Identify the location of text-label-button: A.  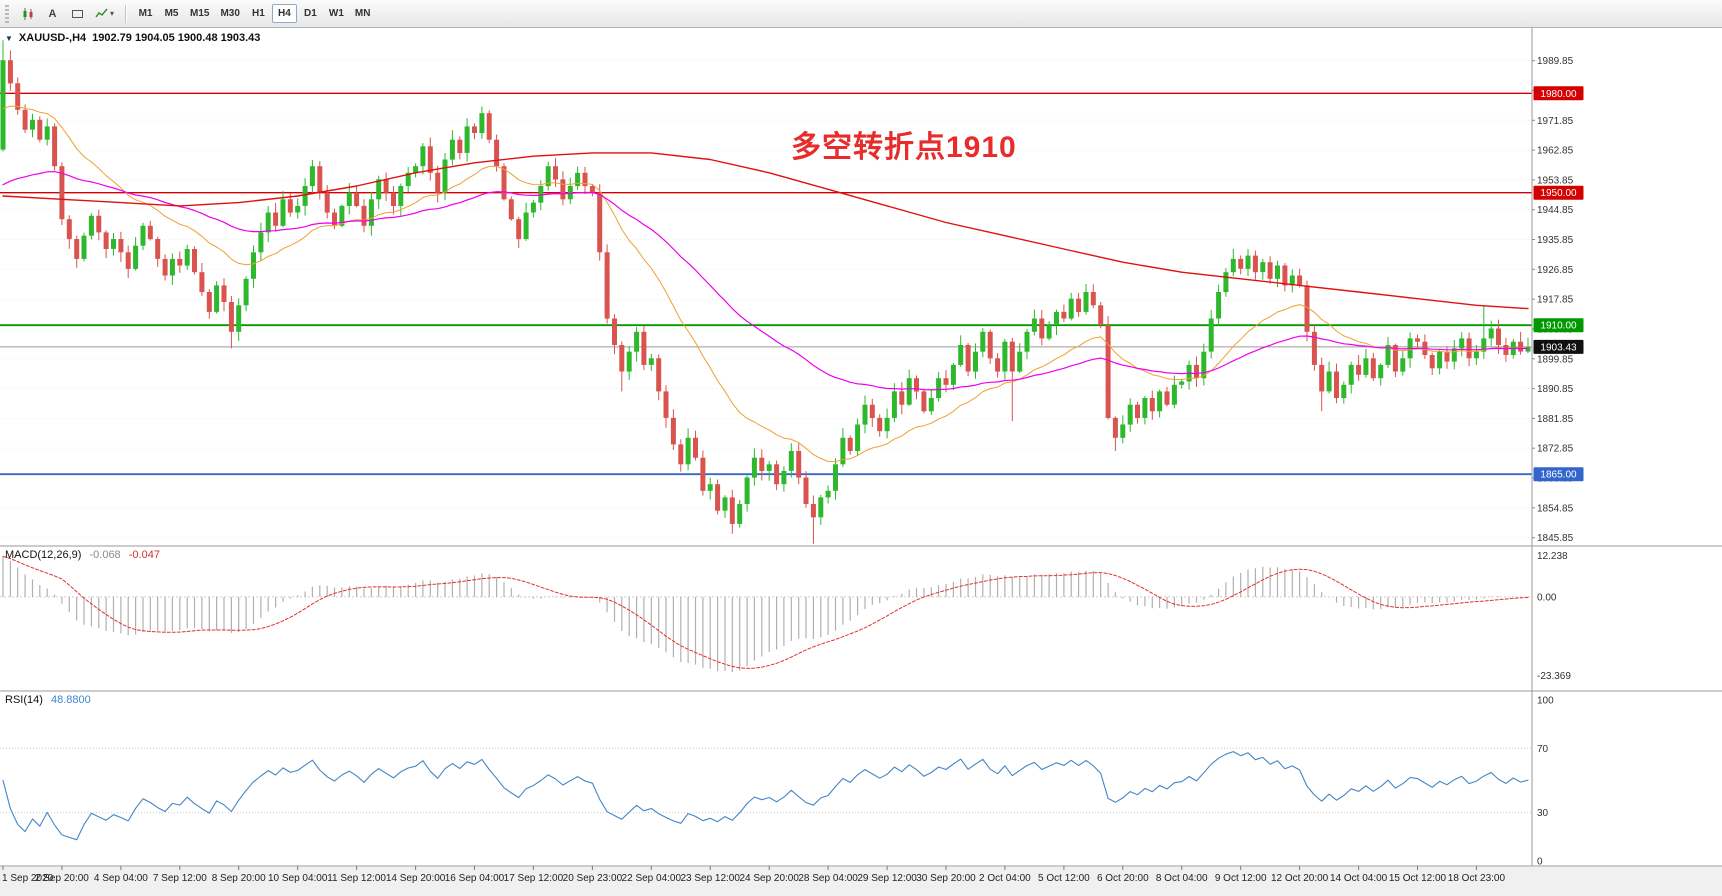
(52, 13).